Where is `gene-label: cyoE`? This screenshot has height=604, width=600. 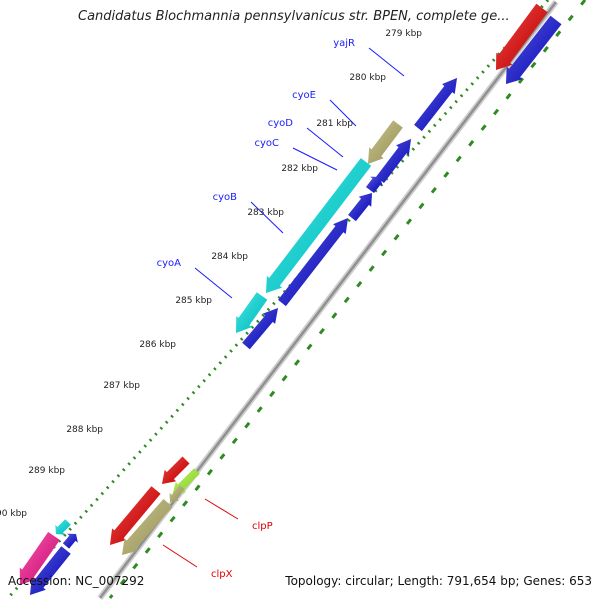 gene-label: cyoE is located at coordinates (304, 95).